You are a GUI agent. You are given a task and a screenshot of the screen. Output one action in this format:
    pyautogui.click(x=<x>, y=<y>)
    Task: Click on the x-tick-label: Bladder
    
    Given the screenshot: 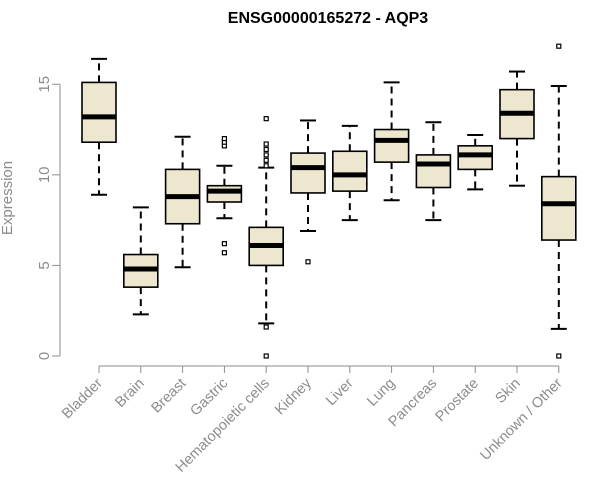 What is the action you would take?
    pyautogui.click(x=82, y=398)
    